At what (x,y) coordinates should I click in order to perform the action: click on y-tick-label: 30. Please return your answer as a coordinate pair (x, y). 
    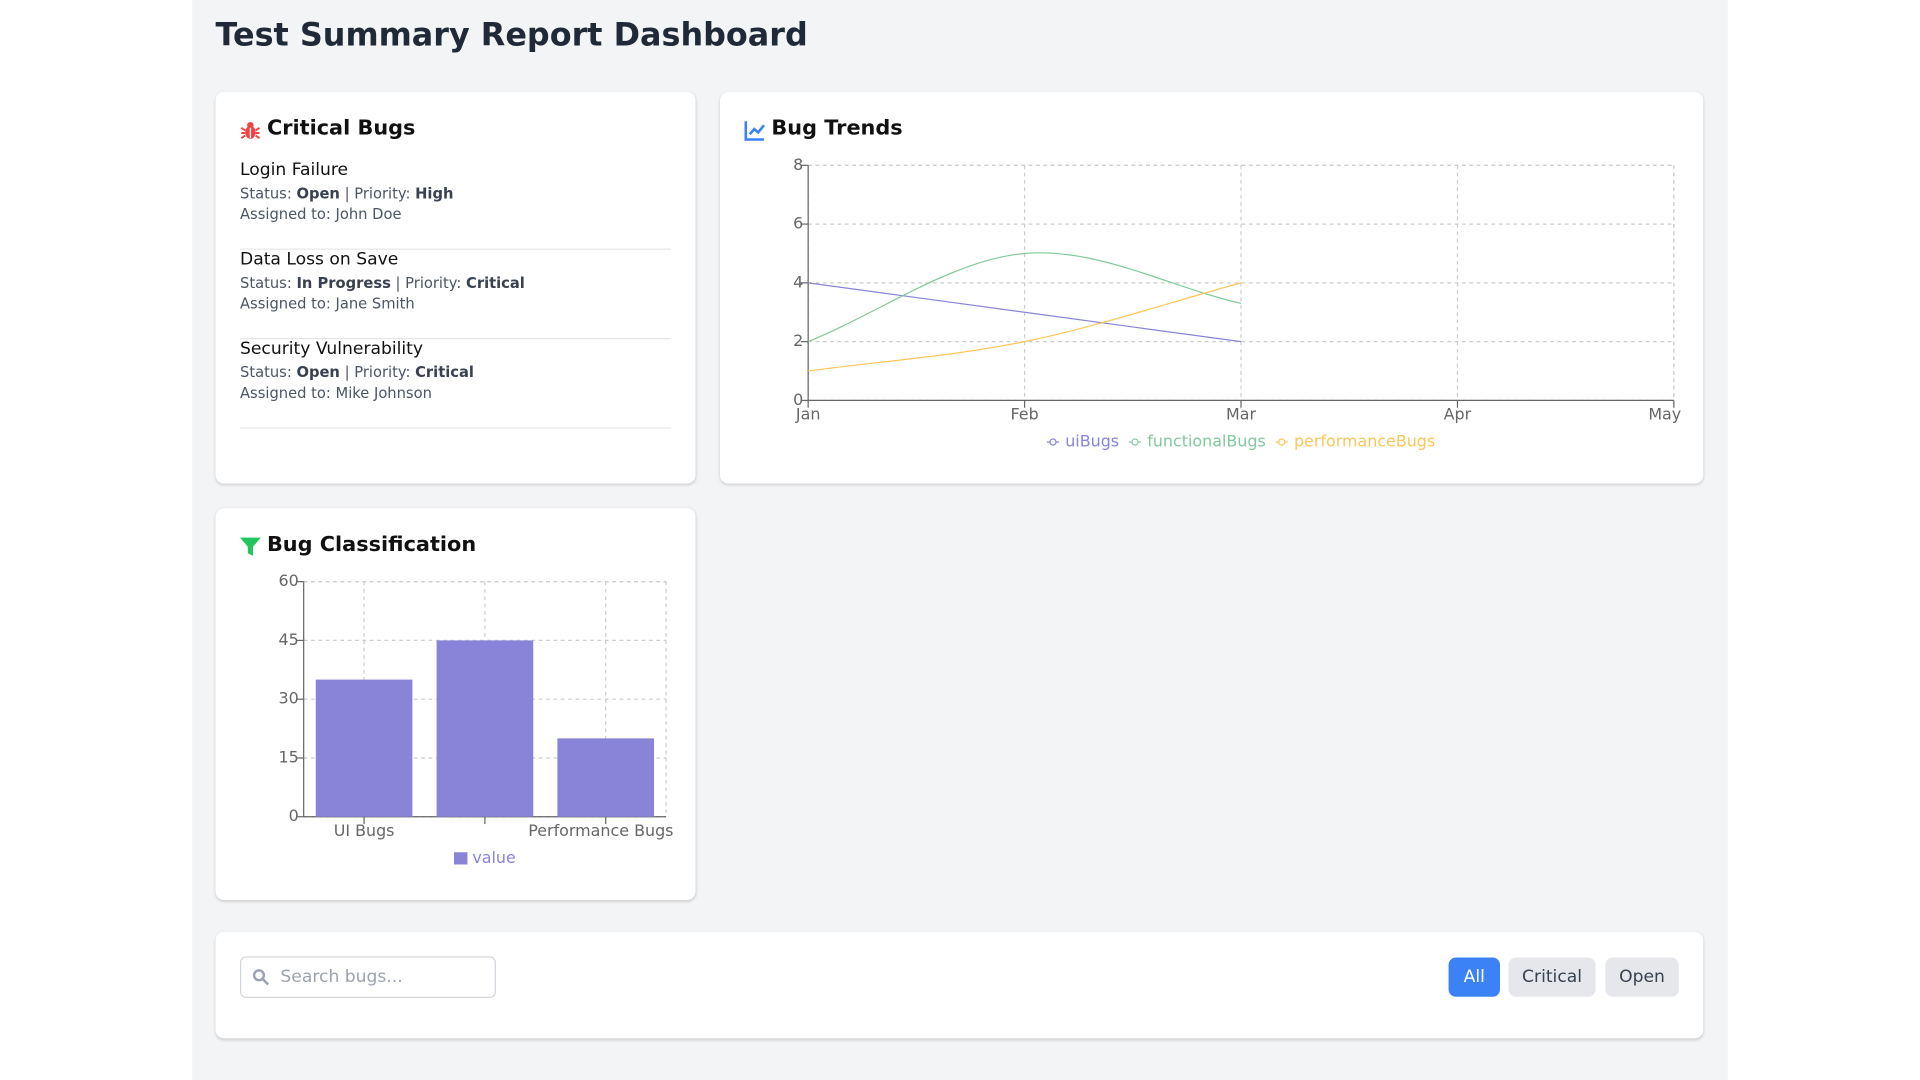
    Looking at the image, I should click on (289, 698).